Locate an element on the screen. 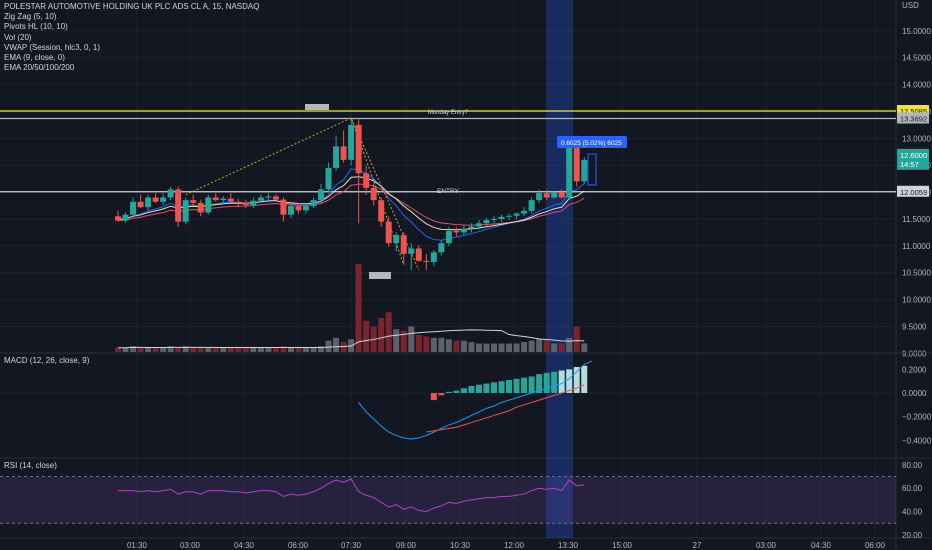 This screenshot has height=550, width=932. rsi-y-tick: 60.00 is located at coordinates (912, 488).